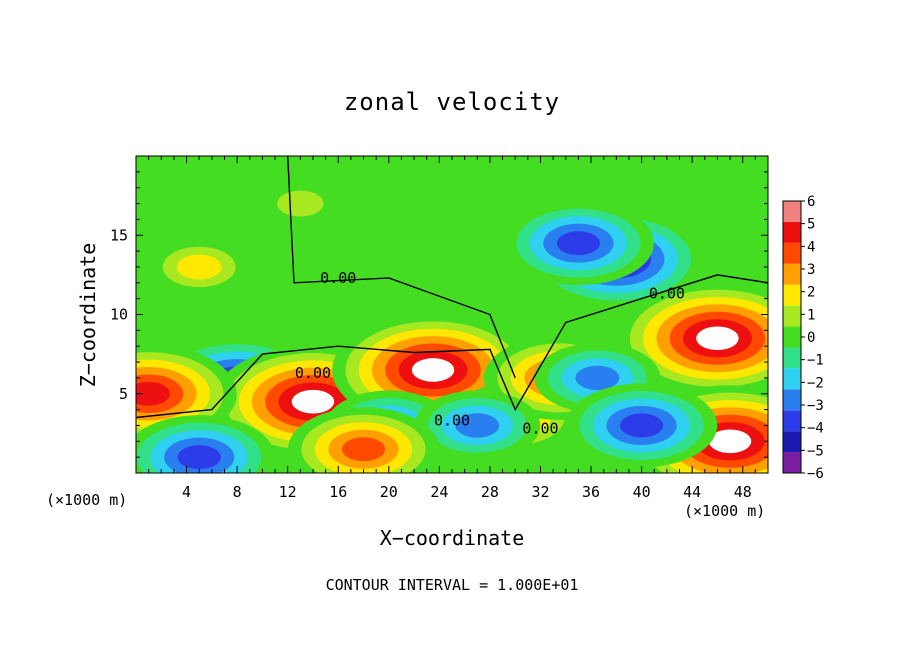 This screenshot has height=654, width=904. What do you see at coordinates (288, 492) in the screenshot?
I see `x-tick-label: 12` at bounding box center [288, 492].